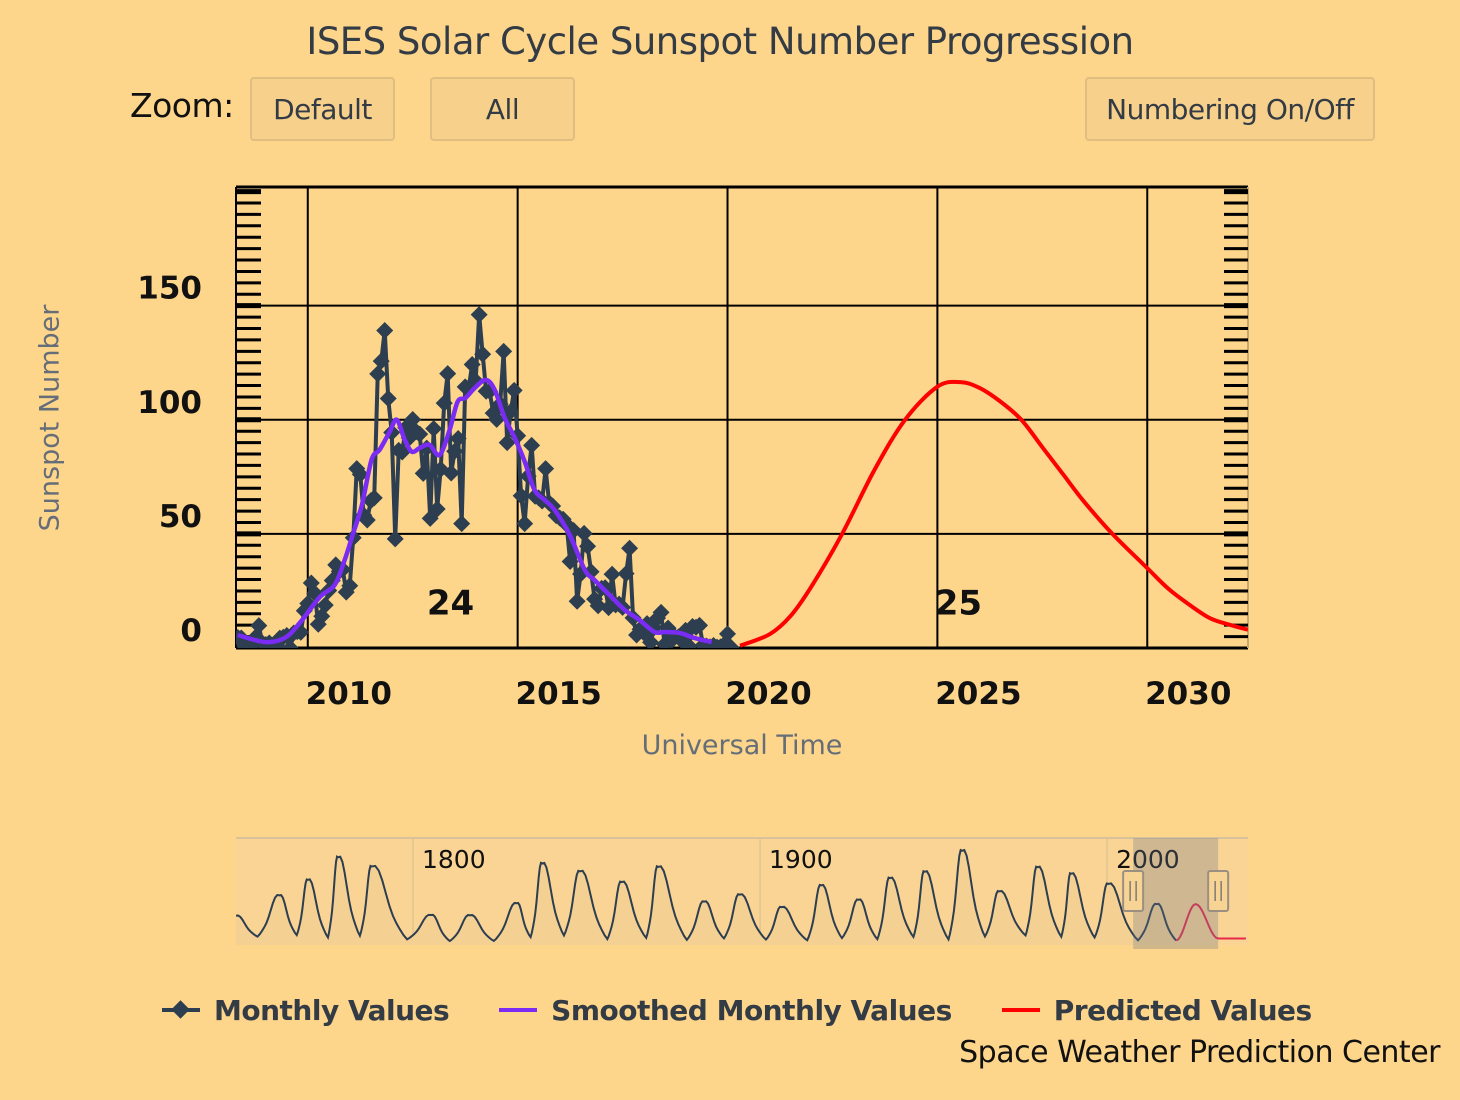 Image resolution: width=1460 pixels, height=1100 pixels. Describe the element at coordinates (349, 694) in the screenshot. I see `x-tick-label: 2010` at that location.